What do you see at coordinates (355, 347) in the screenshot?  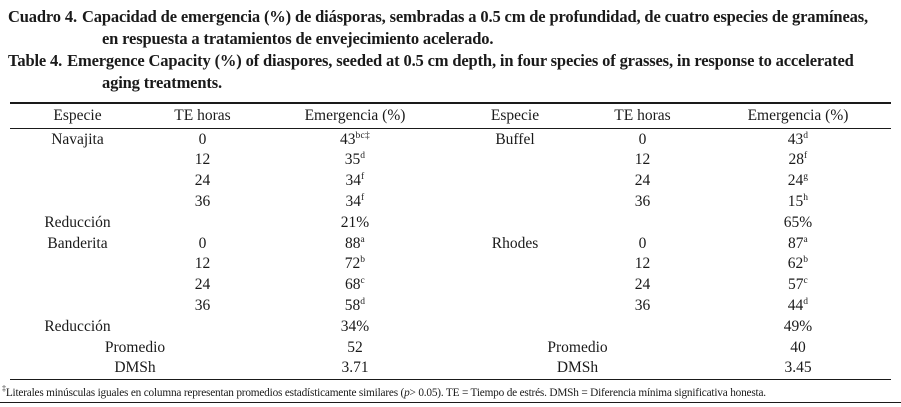 I see `emergencia-cell: 52` at bounding box center [355, 347].